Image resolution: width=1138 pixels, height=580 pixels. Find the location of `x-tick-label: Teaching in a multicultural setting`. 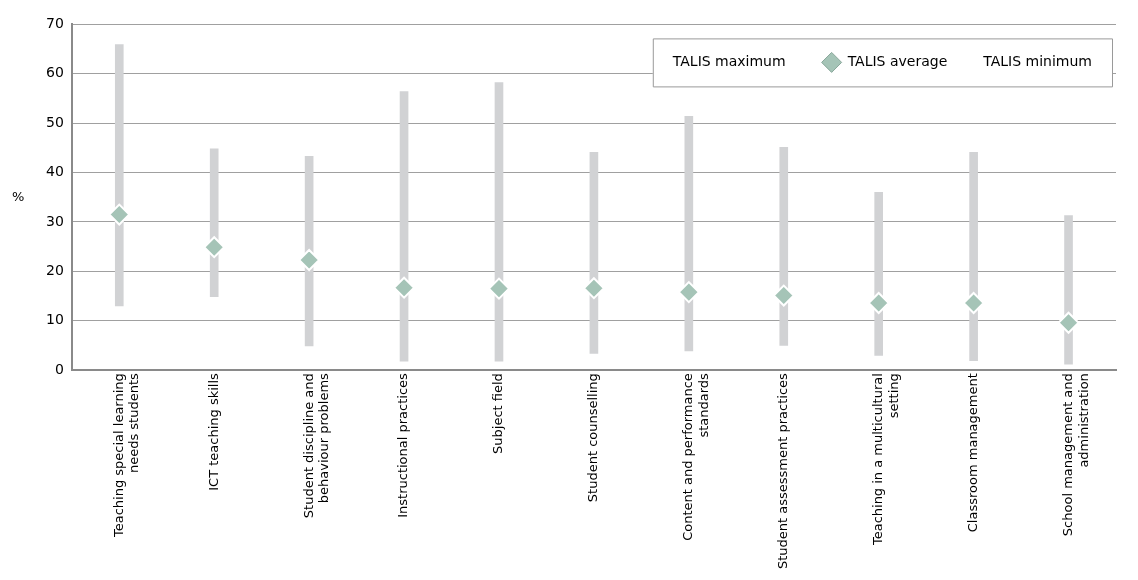

x-tick-label: Teaching in a multicultural setting is located at coordinates (885, 460).